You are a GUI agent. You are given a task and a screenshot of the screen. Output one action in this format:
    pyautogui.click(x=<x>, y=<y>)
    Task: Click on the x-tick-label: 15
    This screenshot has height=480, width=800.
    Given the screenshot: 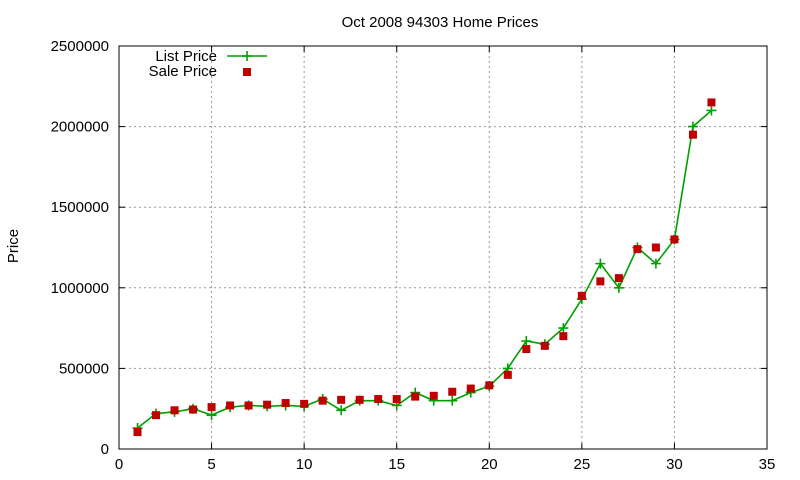 What is the action you would take?
    pyautogui.click(x=396, y=464)
    